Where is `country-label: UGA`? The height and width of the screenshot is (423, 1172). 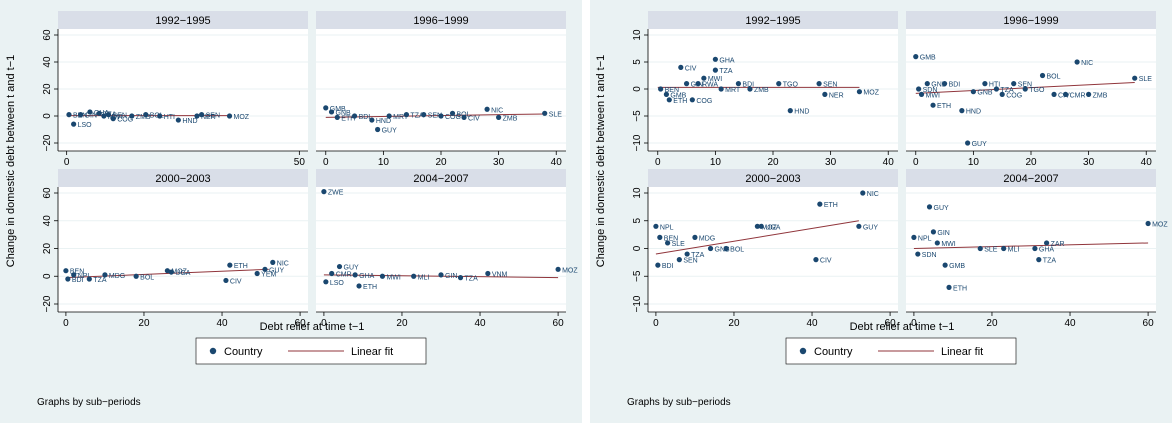
country-label: UGA is located at coordinates (773, 227).